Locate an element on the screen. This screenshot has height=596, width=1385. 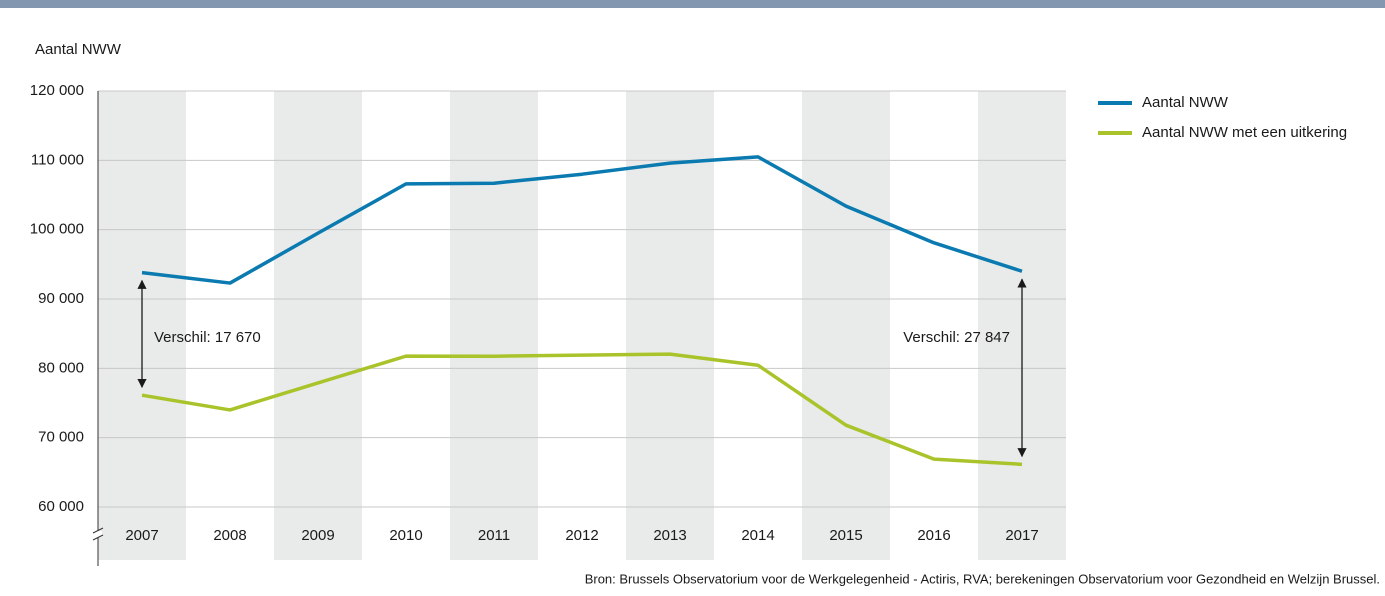
annotation: Verschil: 27 847 is located at coordinates (956, 337).